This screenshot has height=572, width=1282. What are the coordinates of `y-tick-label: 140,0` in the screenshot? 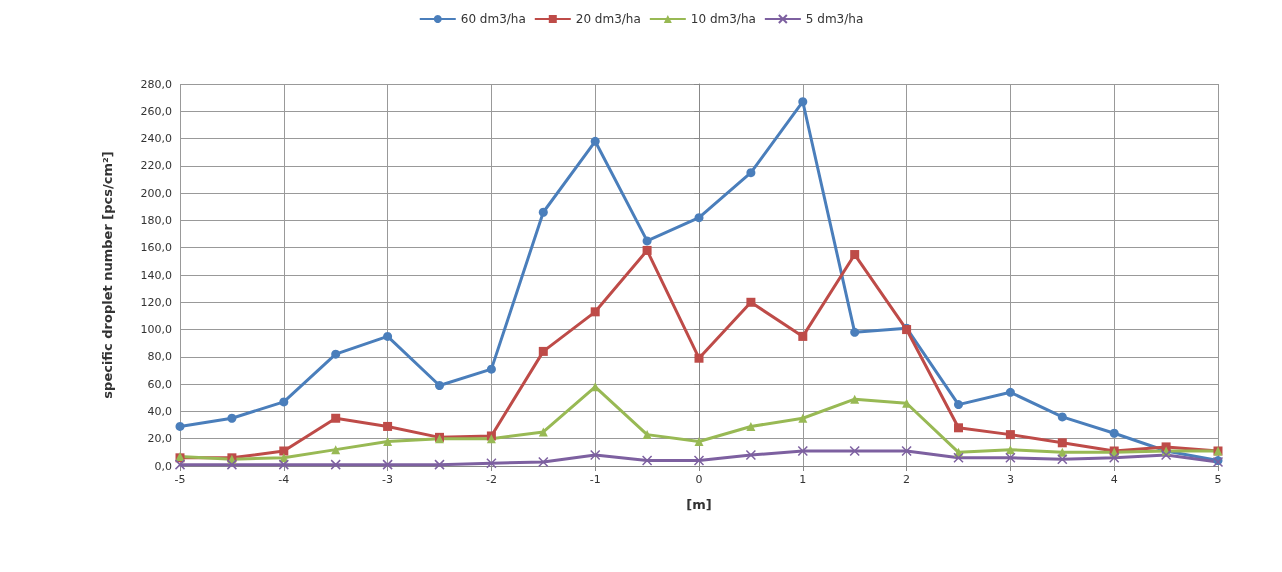 It's located at (156, 275).